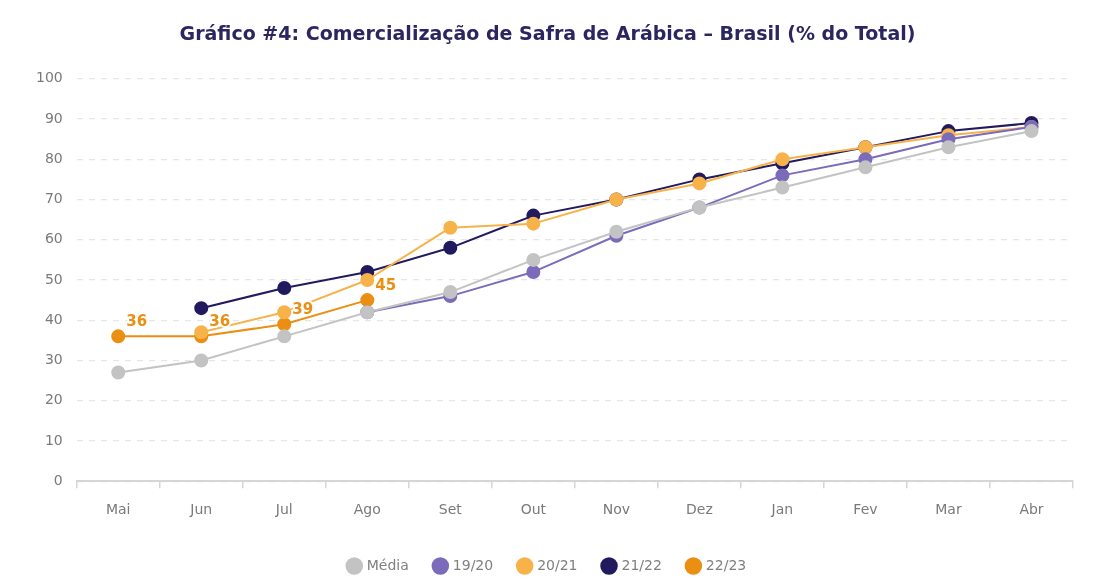  I want to click on data-label: 39, so click(303, 308).